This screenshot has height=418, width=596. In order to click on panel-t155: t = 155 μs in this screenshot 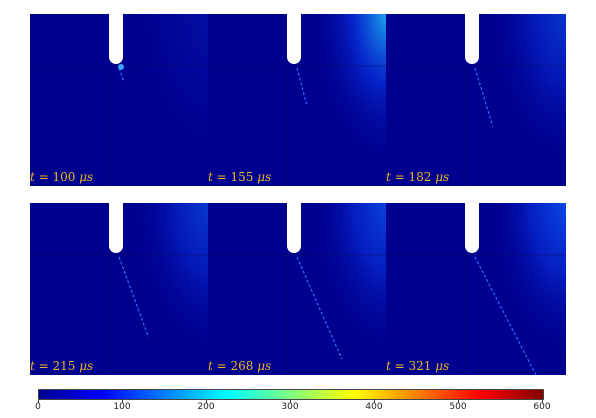, I will do `click(298, 100)`.